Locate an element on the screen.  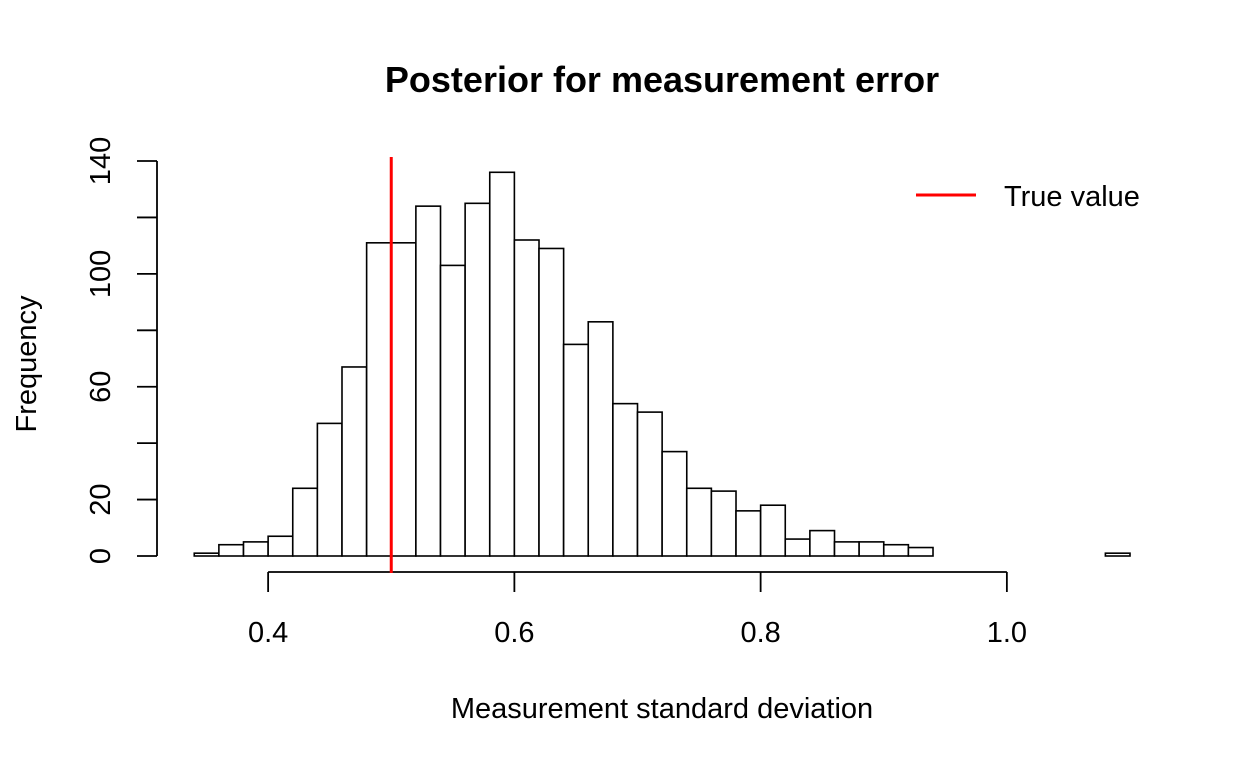
y-axis-ticks: 0 20 60 100 140 is located at coordinates (121, 350).